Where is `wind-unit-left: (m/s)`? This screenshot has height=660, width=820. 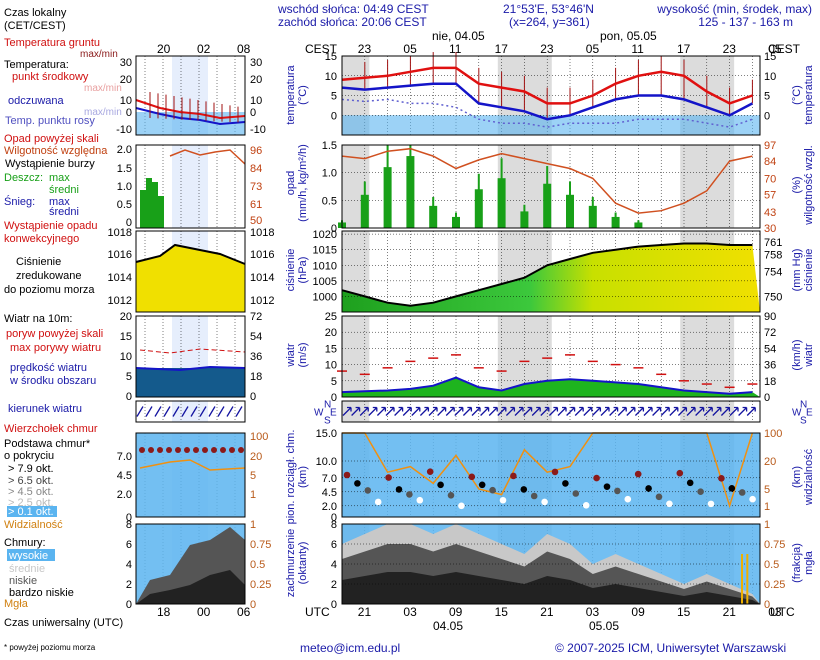 wind-unit-left: (m/s) is located at coordinates (303, 354).